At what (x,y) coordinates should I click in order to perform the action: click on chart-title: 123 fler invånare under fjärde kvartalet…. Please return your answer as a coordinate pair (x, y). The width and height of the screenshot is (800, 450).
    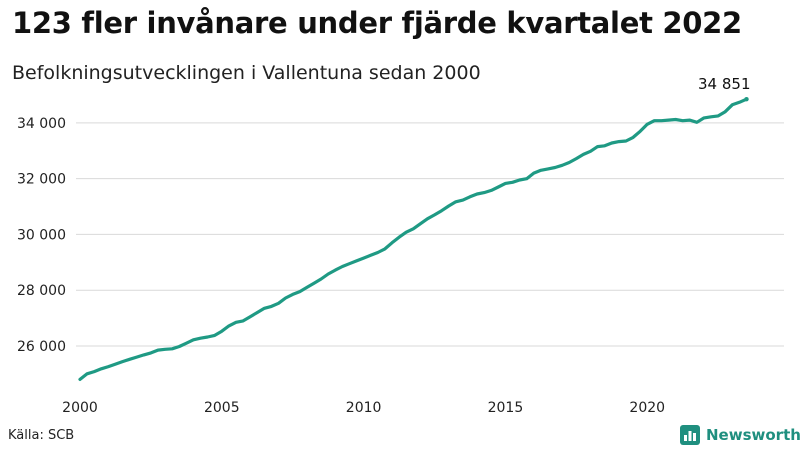
    Looking at the image, I should click on (377, 23).